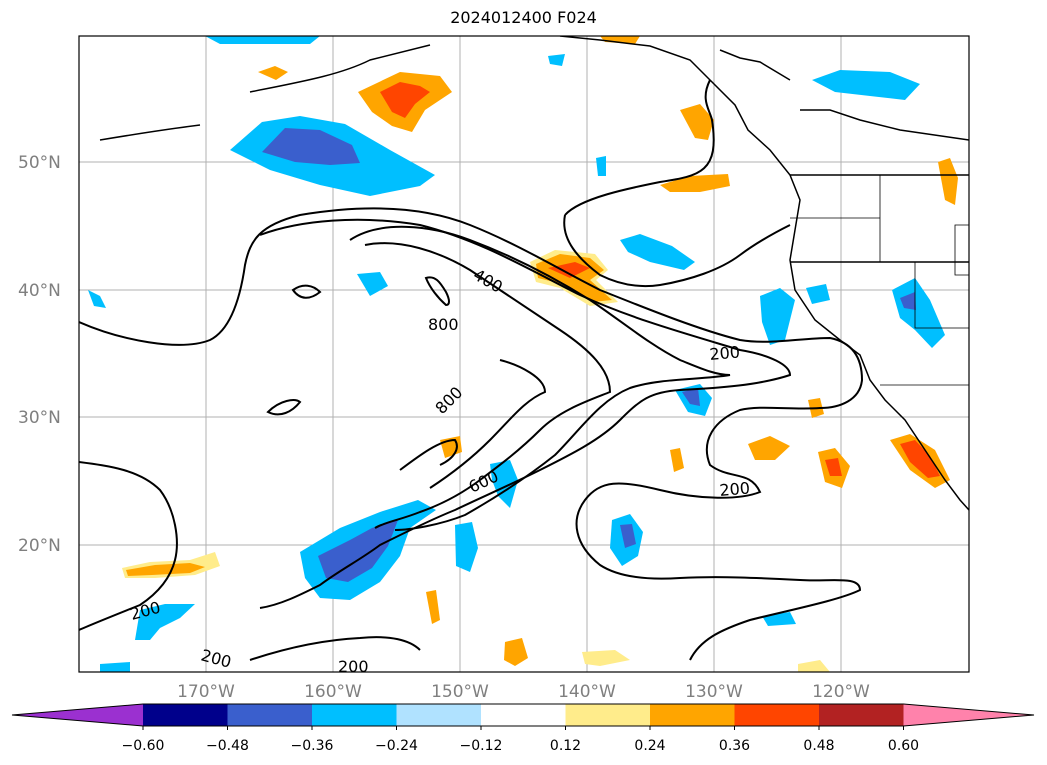  Describe the element at coordinates (818, 746) in the screenshot. I see `colorbar-tick-label: 0.48` at that location.